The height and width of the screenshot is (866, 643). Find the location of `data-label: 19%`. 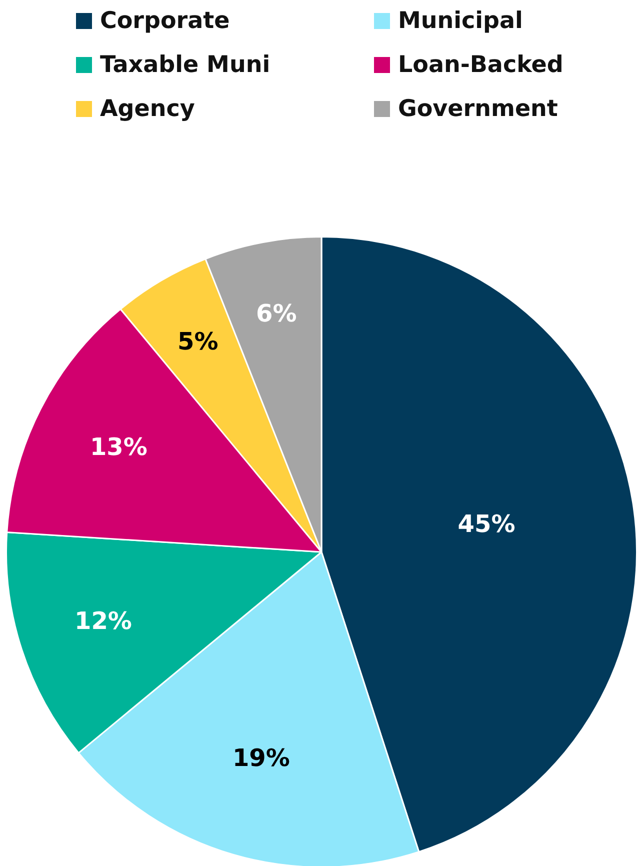

data-label: 19% is located at coordinates (261, 758).